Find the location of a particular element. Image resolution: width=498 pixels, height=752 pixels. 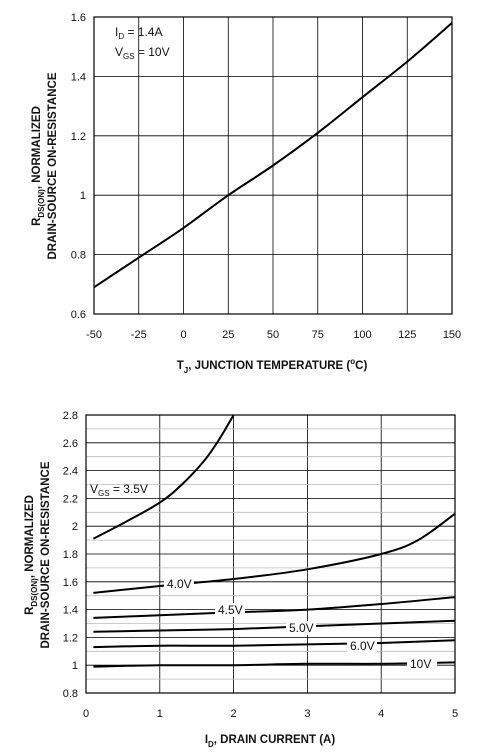

series-label-4: 5.0V is located at coordinates (301, 628).